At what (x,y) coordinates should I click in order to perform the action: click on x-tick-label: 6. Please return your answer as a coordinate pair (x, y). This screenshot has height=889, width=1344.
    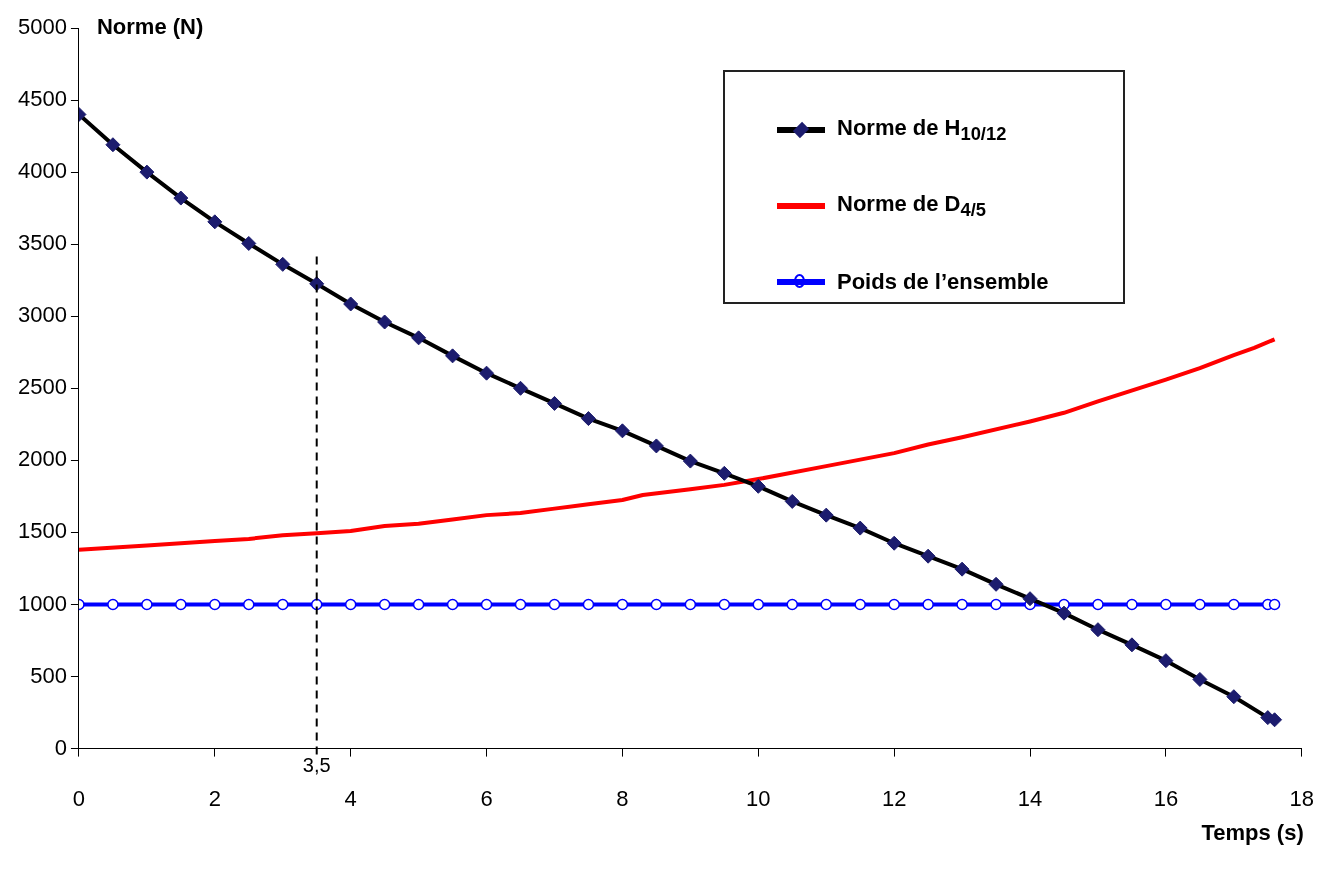
    Looking at the image, I should click on (486, 798).